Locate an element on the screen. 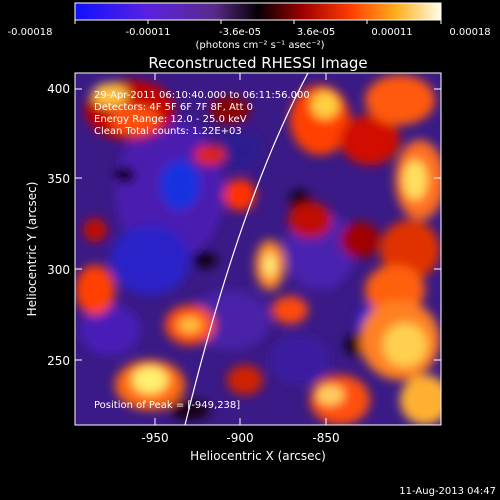  colorbar-tick-label: -0.00018 is located at coordinates (30, 32).